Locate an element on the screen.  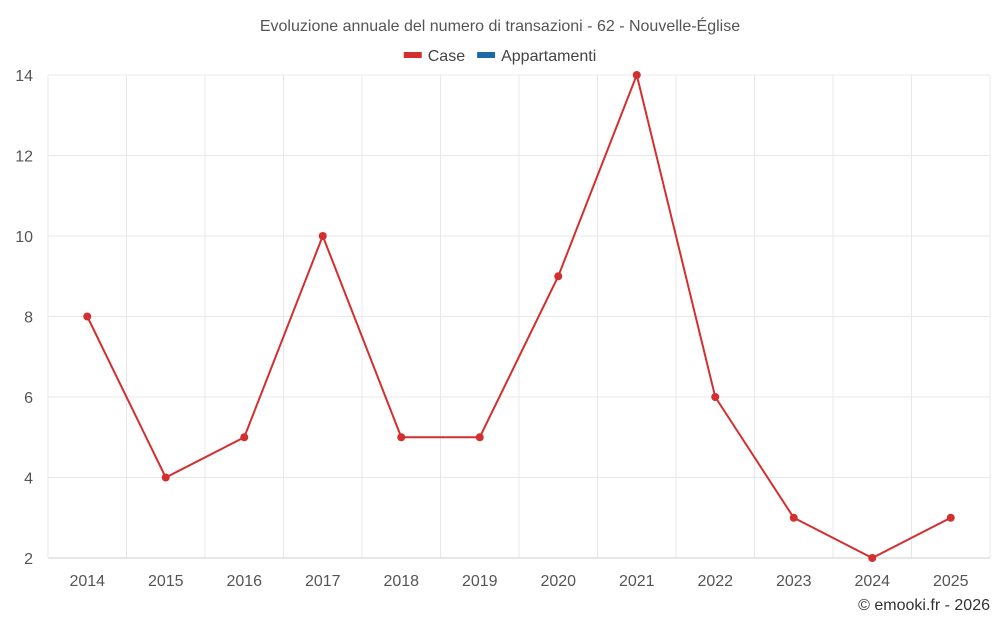
y-tick-label: 12 is located at coordinates (24, 157).